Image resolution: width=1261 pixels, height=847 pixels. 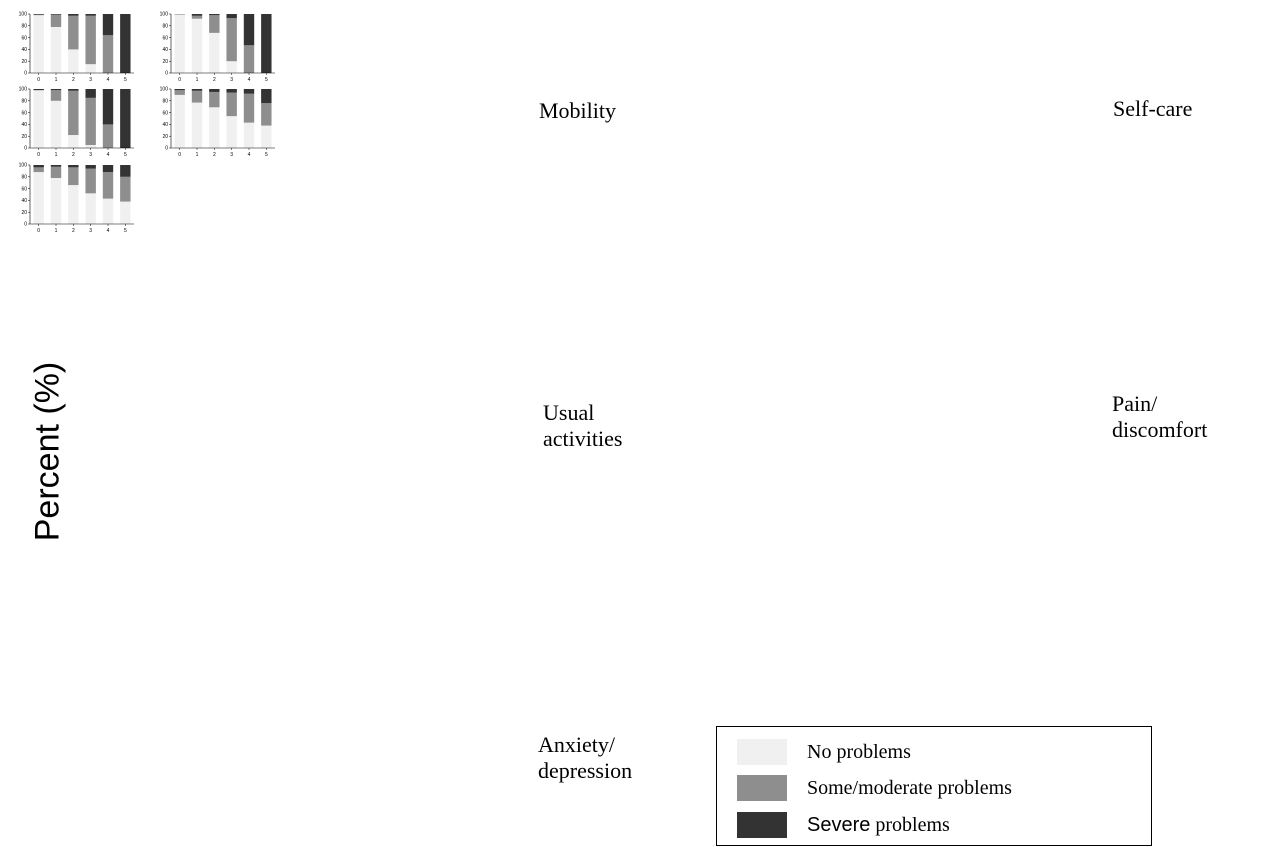 What do you see at coordinates (839, 824) in the screenshot?
I see `legend-label-severe-problems-prefix: Severe` at bounding box center [839, 824].